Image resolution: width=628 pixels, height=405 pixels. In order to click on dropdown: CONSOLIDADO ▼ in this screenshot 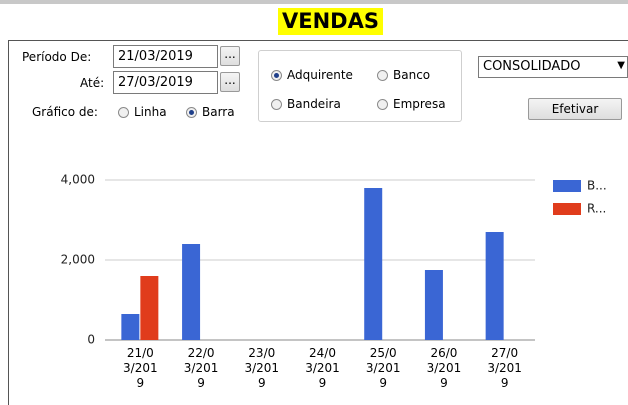, I will do `click(553, 67)`.